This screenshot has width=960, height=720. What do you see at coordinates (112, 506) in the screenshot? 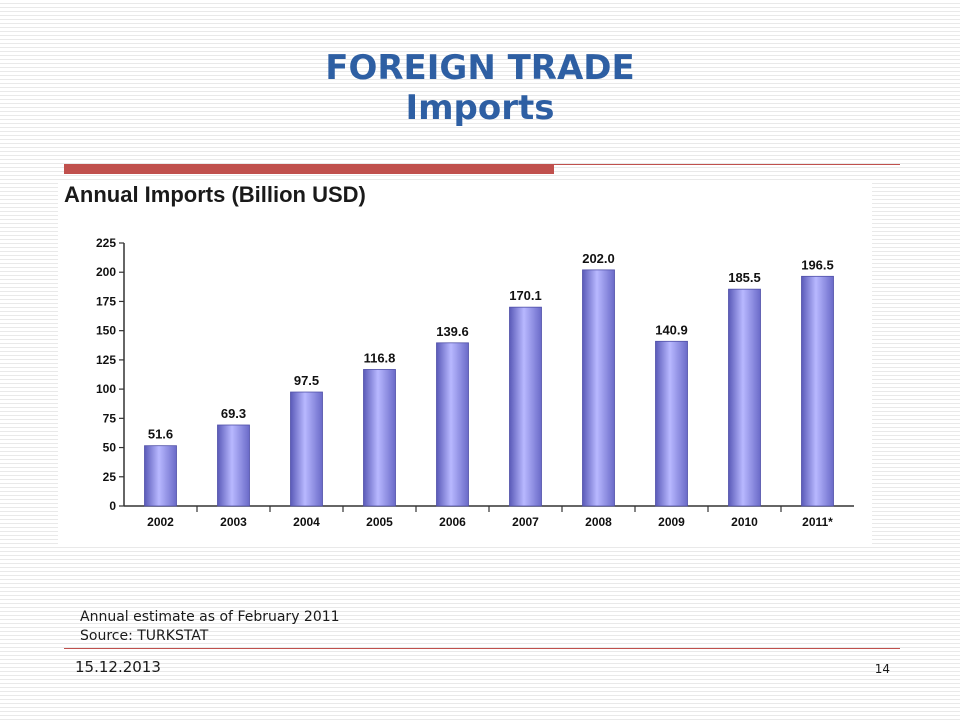
I see `y-tick-label: 0` at bounding box center [112, 506].